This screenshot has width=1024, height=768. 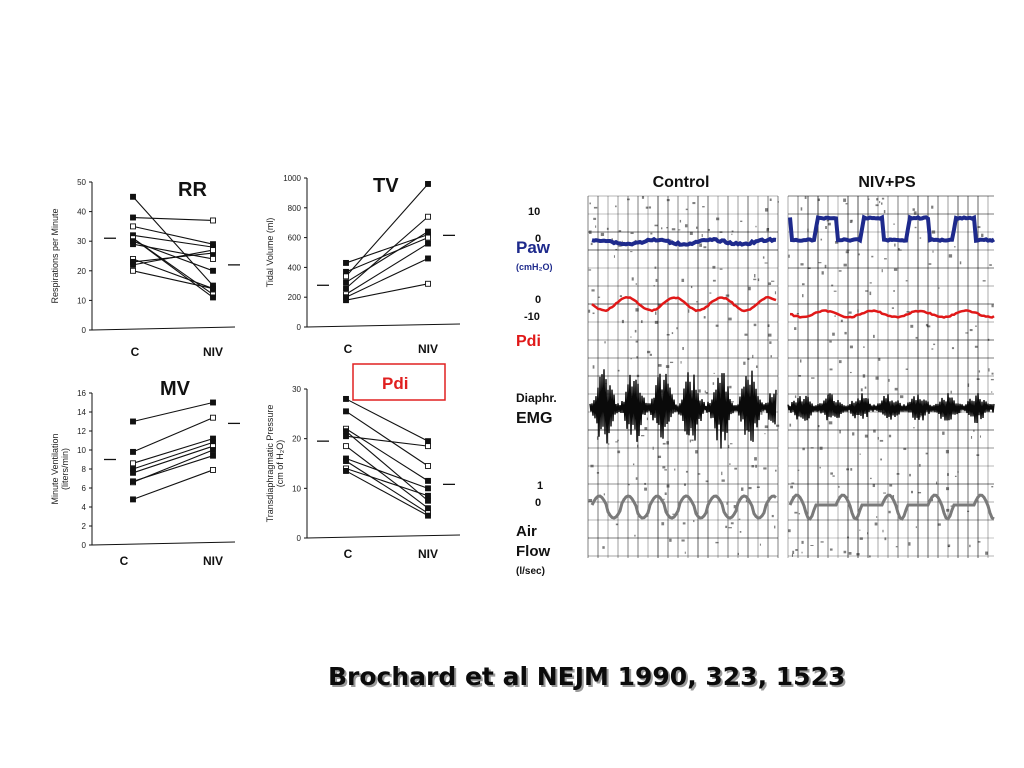 I want to click on y-tick-label: 0, so click(x=299, y=538).